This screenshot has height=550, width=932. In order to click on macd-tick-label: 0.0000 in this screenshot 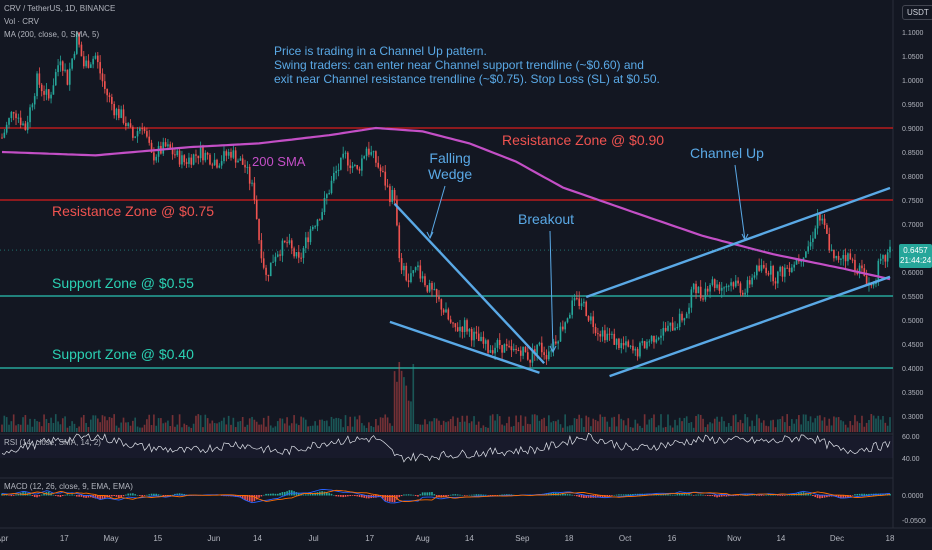, I will do `click(913, 496)`.